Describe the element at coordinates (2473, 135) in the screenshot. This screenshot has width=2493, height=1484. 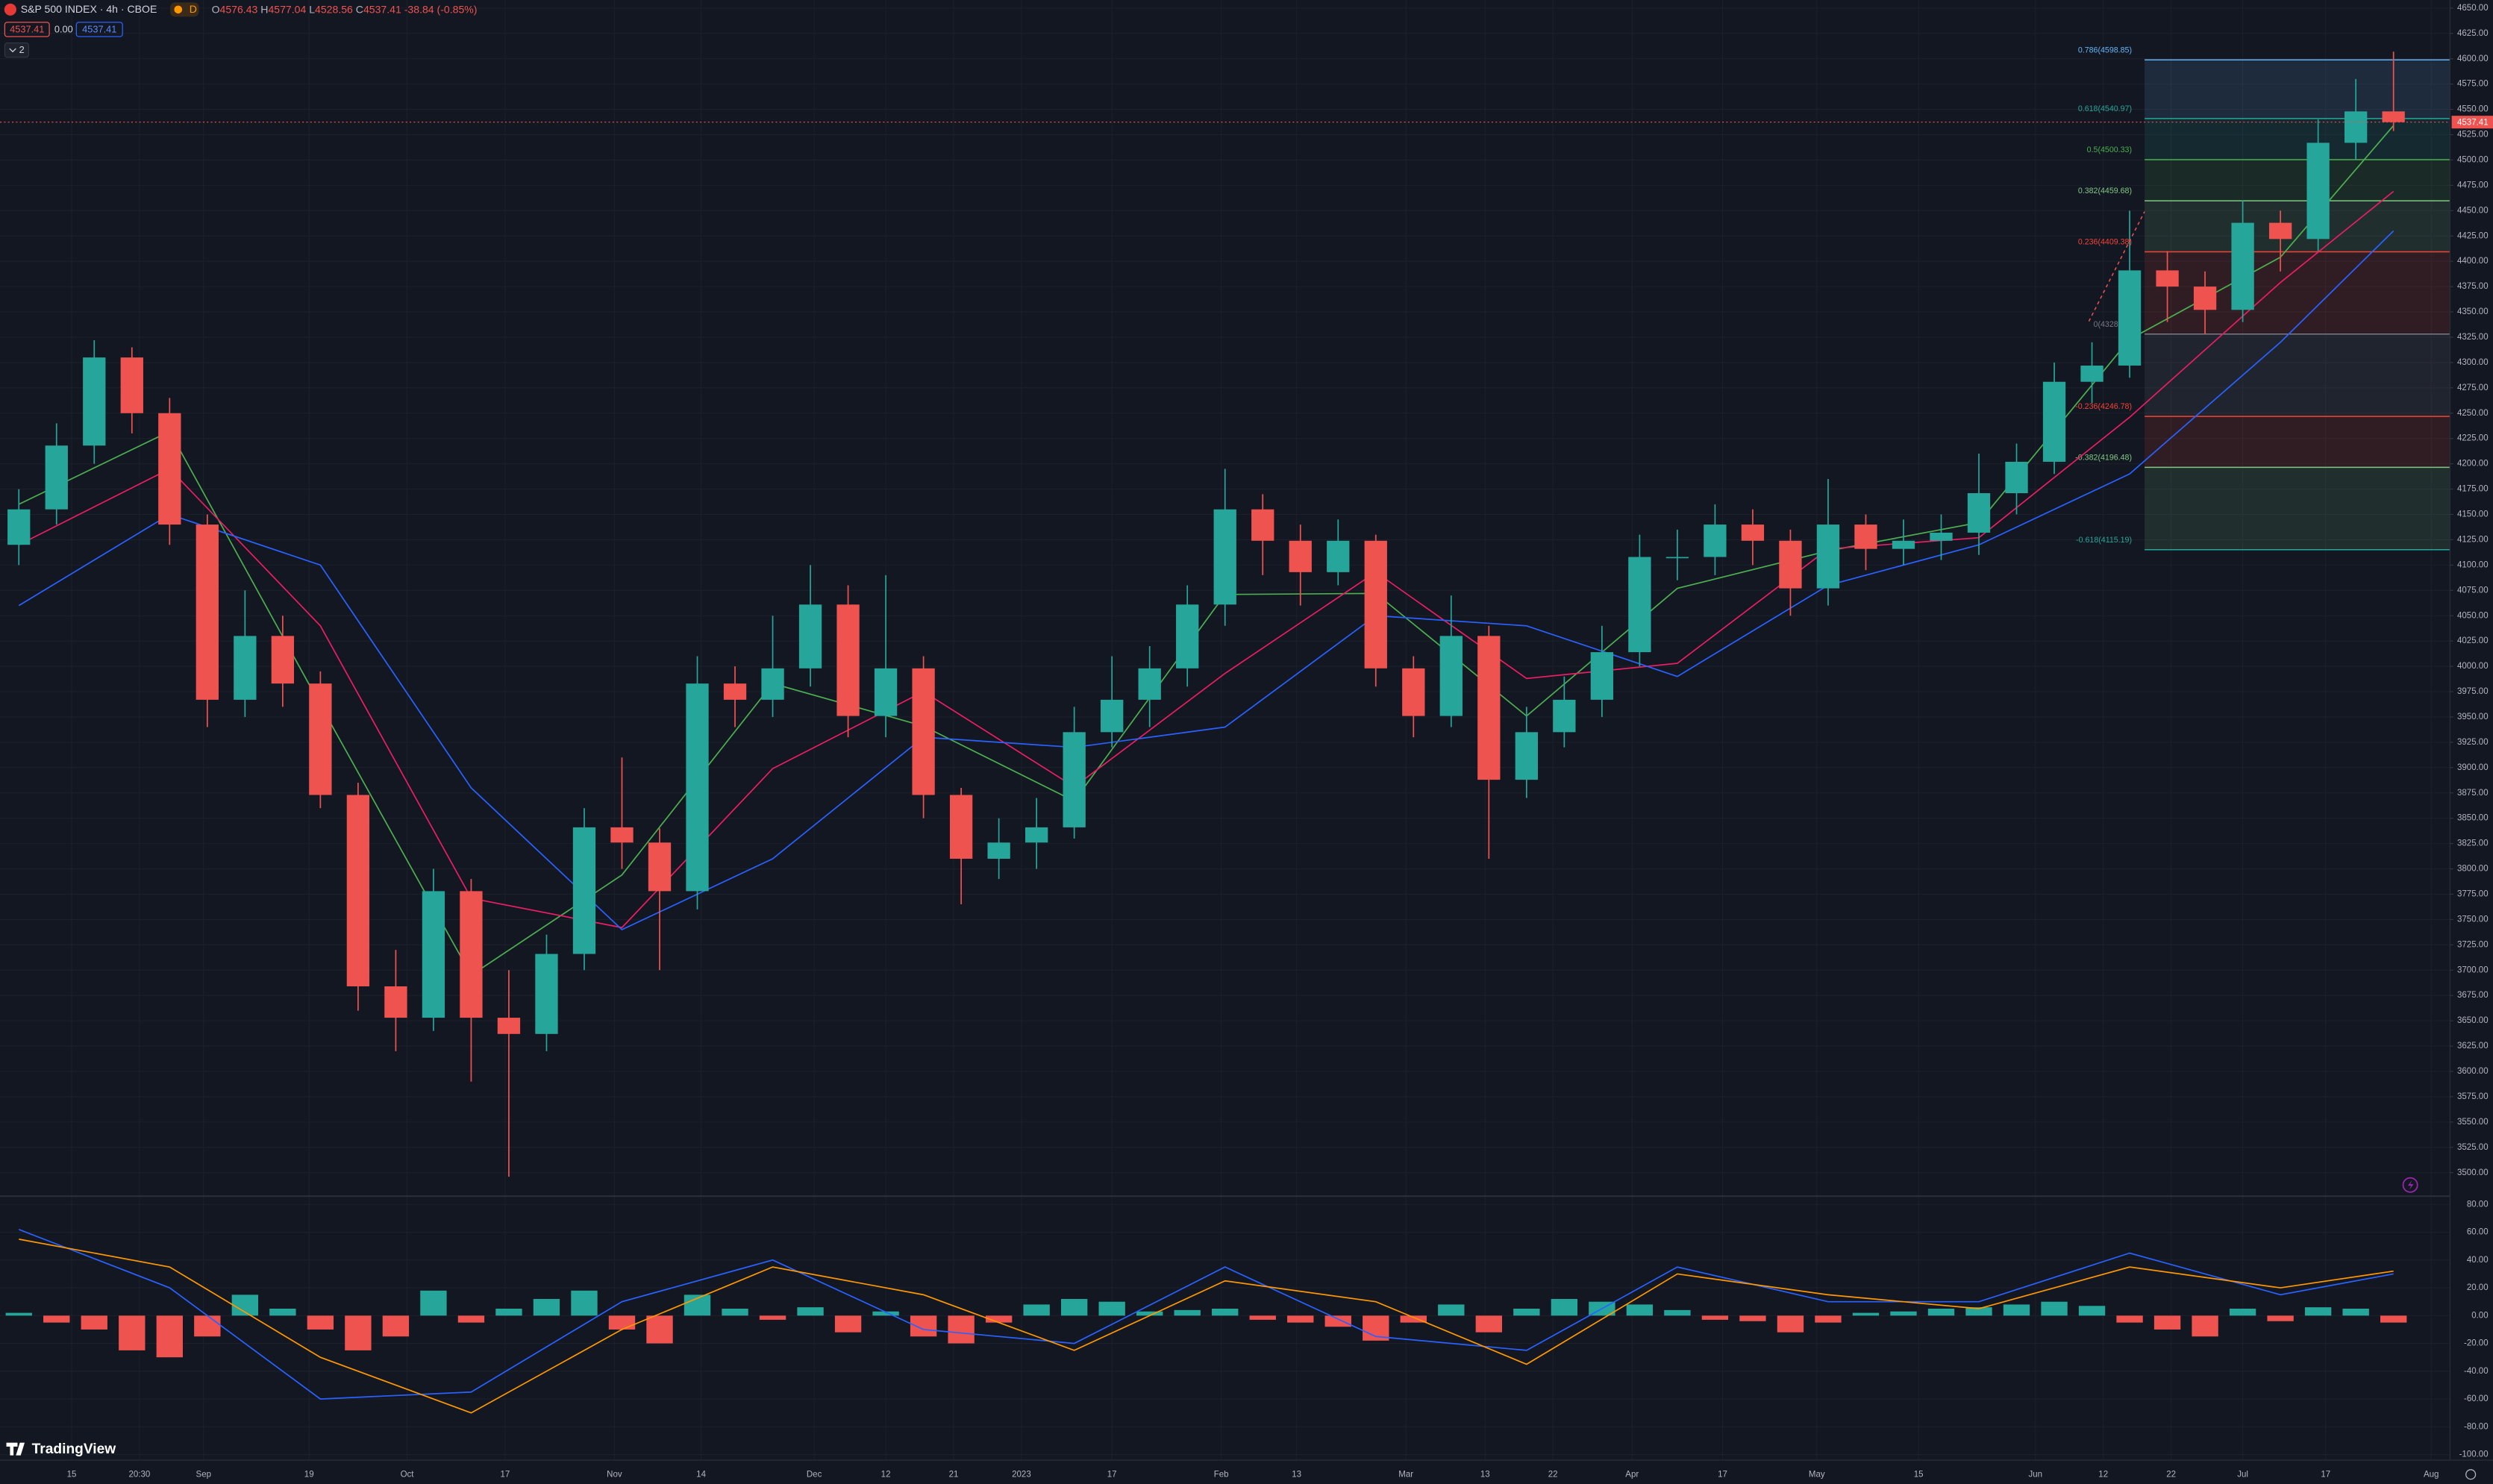
I see `y-tick-label: 4525.00` at that location.